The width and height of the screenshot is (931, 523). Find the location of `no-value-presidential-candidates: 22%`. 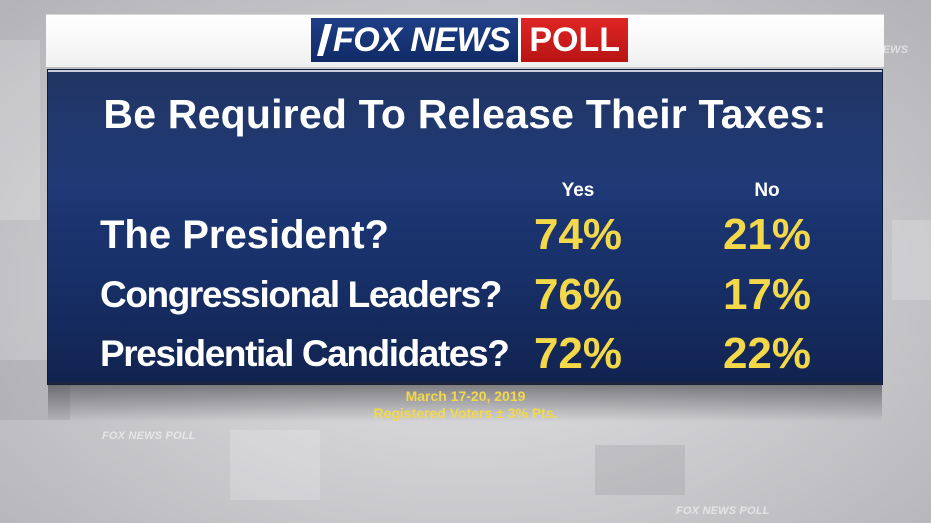

no-value-presidential-candidates: 22% is located at coordinates (767, 353).